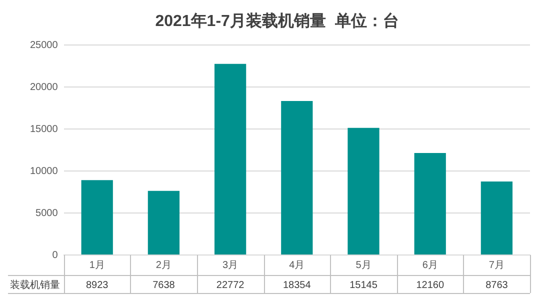 The width and height of the screenshot is (550, 303). I want to click on x-tick-label: 5月, so click(364, 265).